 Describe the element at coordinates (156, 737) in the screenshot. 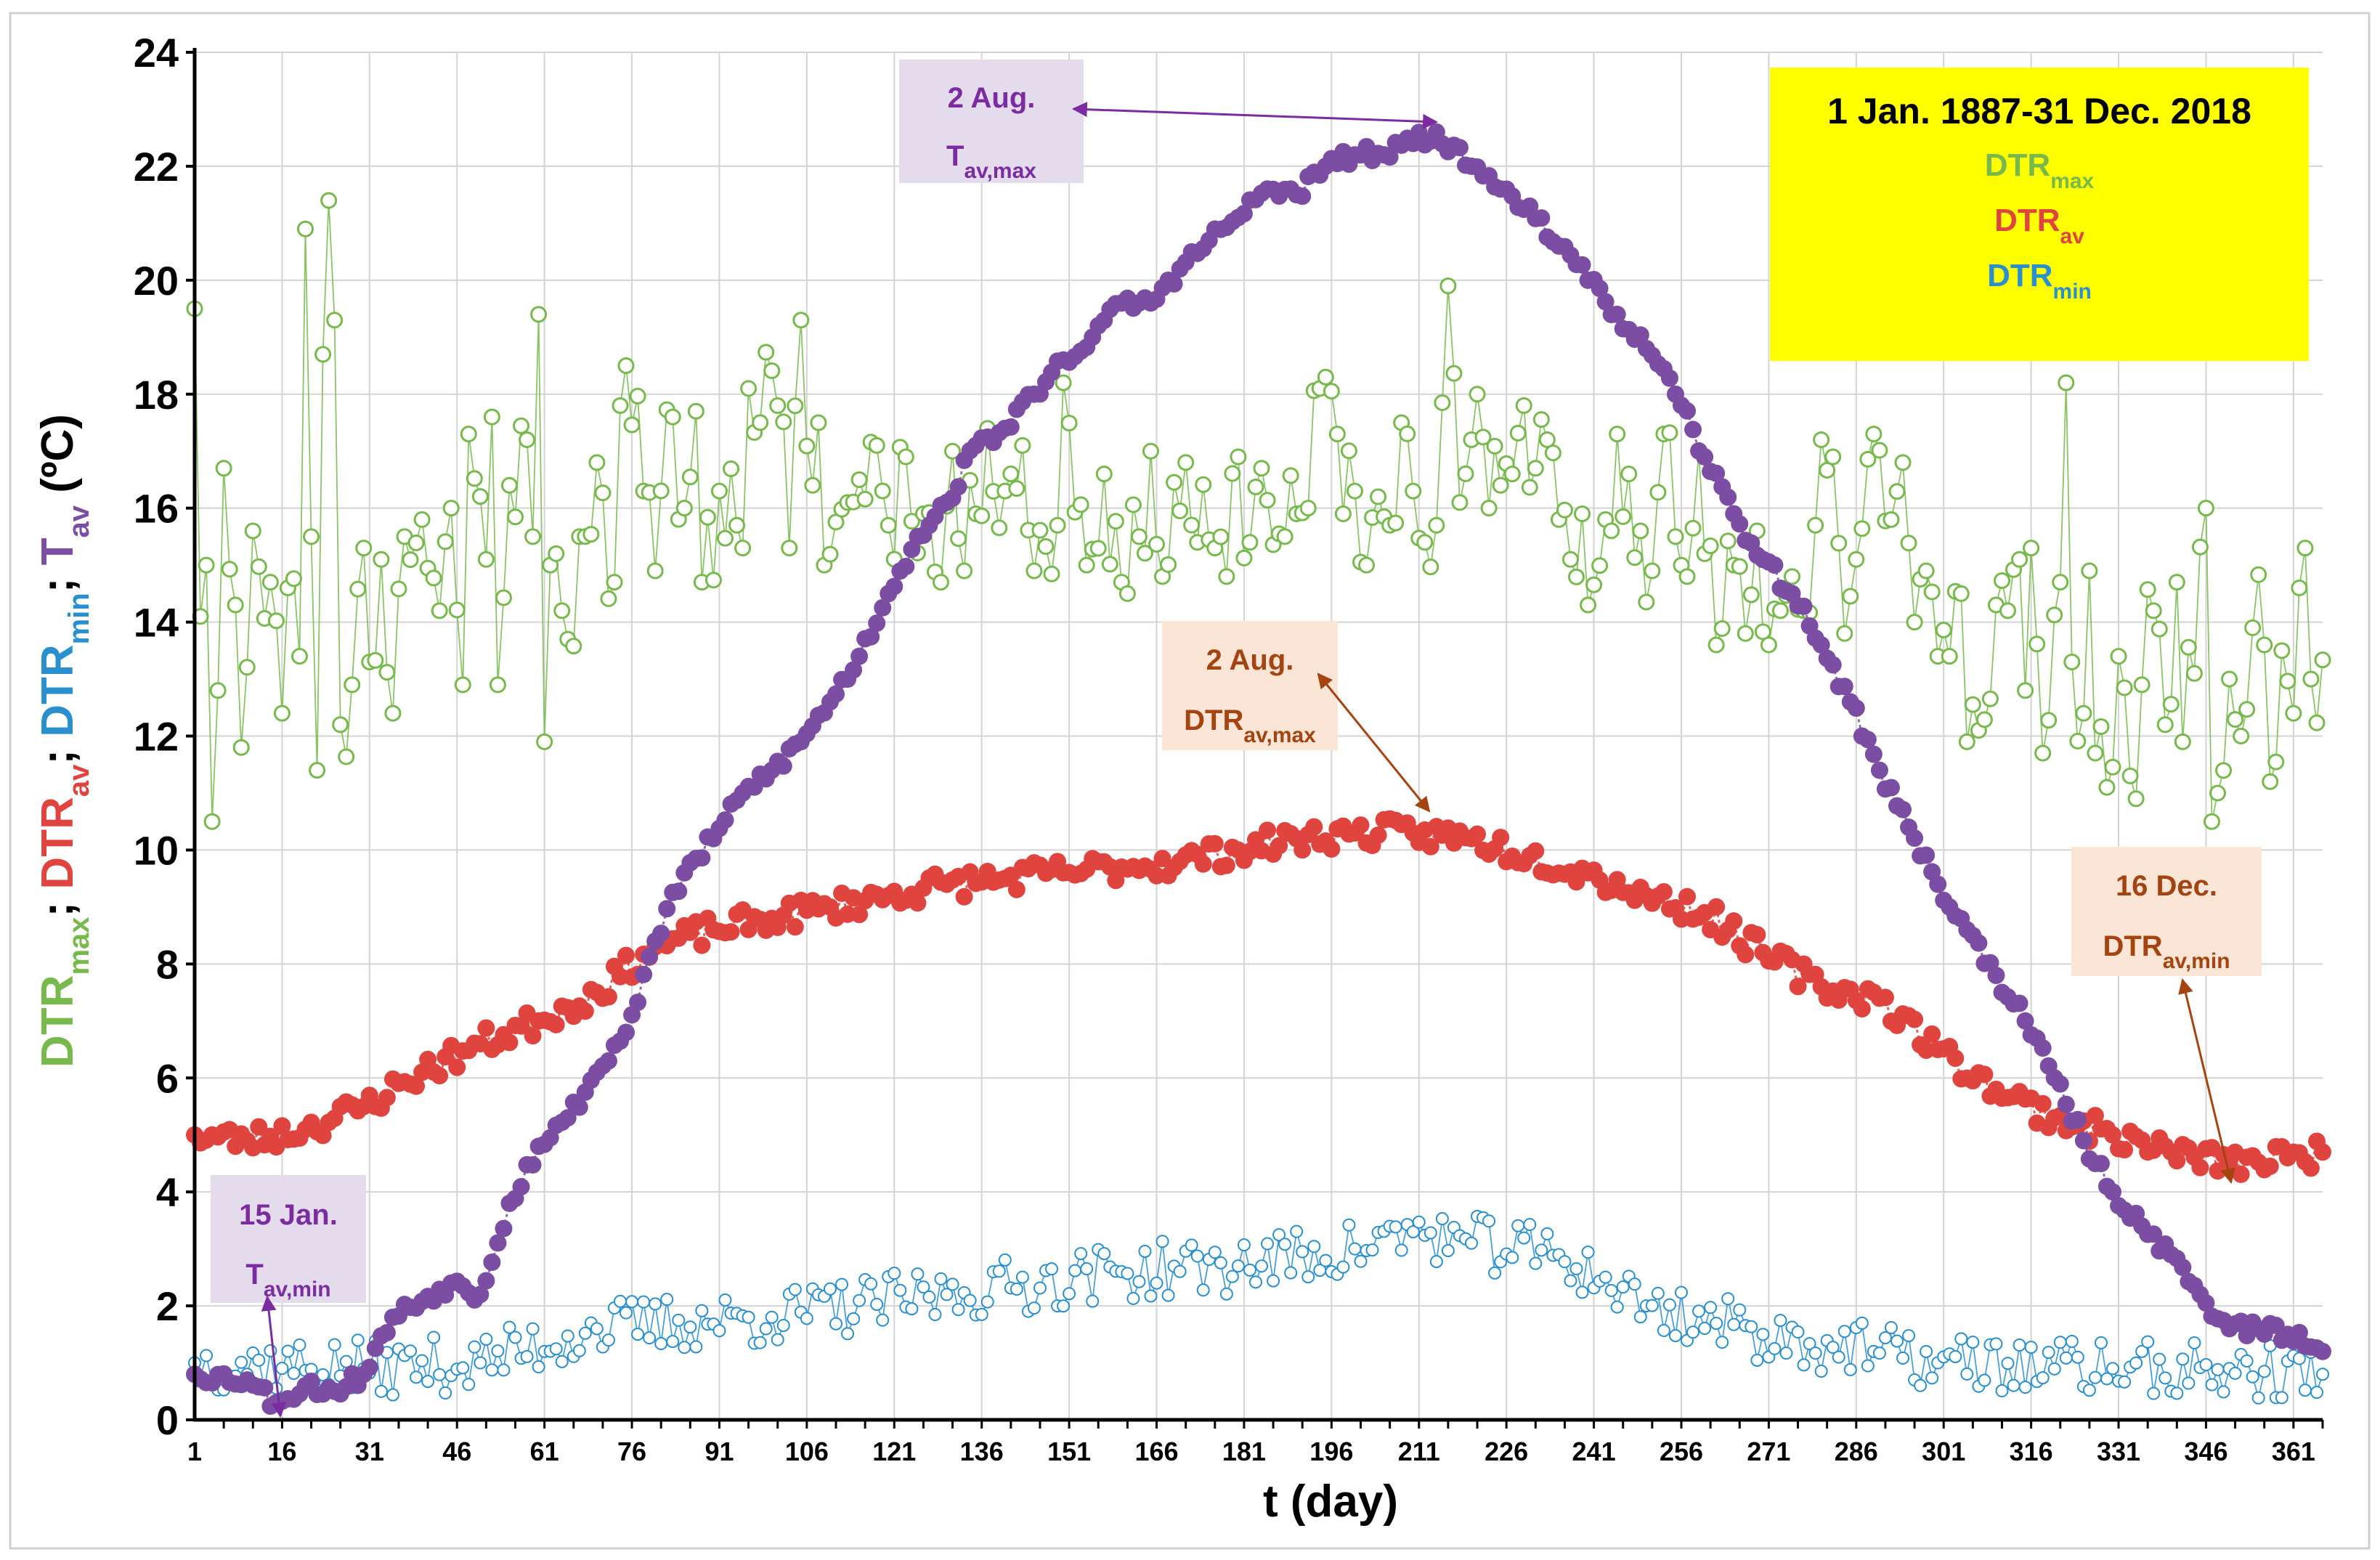

I see `y-tick-label: 12` at that location.